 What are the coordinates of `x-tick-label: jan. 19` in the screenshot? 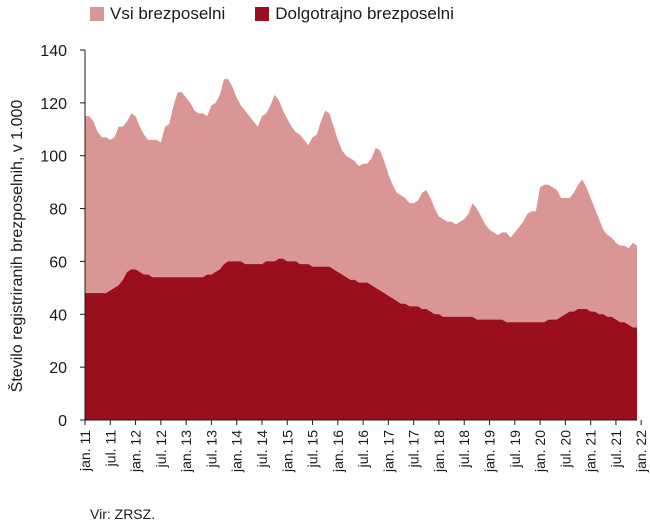 It's located at (490, 451).